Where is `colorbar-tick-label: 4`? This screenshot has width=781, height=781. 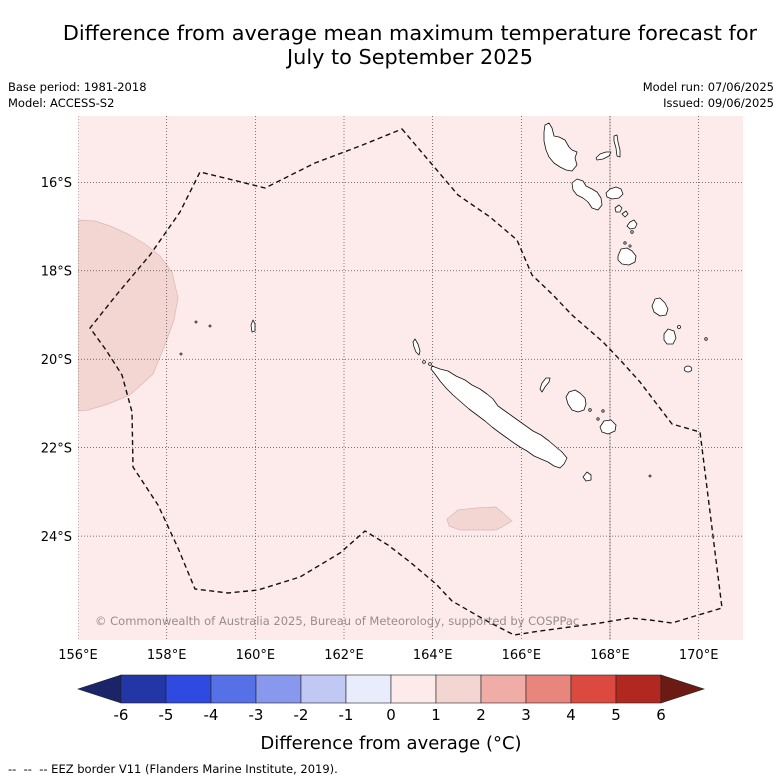
colorbar-tick-label: 4 is located at coordinates (571, 715).